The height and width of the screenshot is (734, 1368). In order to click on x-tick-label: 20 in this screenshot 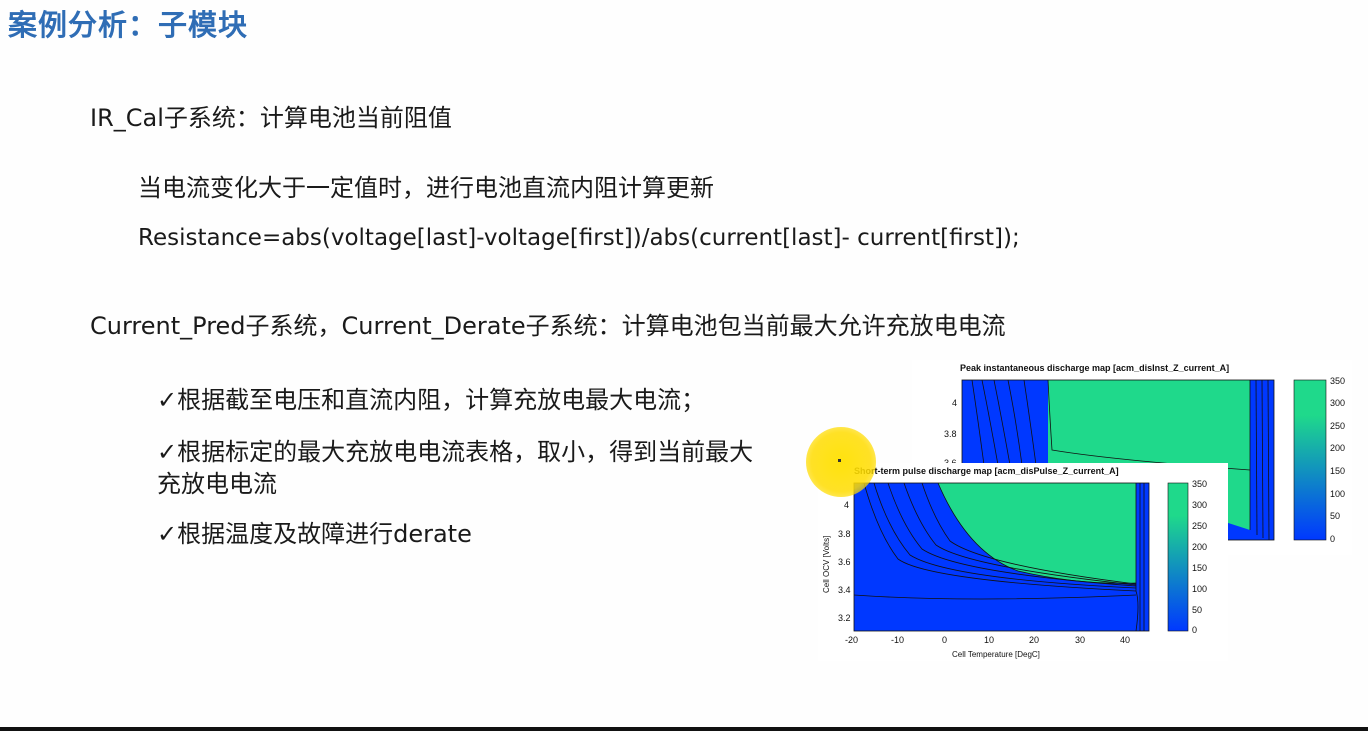, I will do `click(1034, 640)`.